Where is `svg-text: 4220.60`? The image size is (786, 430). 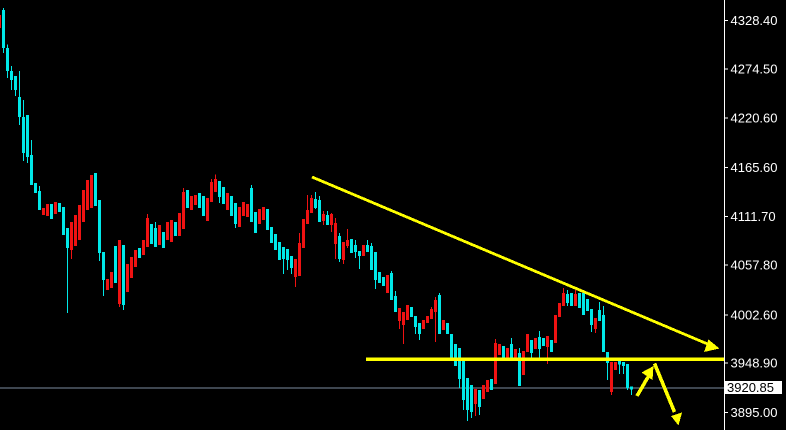 svg-text: 4220.60 is located at coordinates (754, 117).